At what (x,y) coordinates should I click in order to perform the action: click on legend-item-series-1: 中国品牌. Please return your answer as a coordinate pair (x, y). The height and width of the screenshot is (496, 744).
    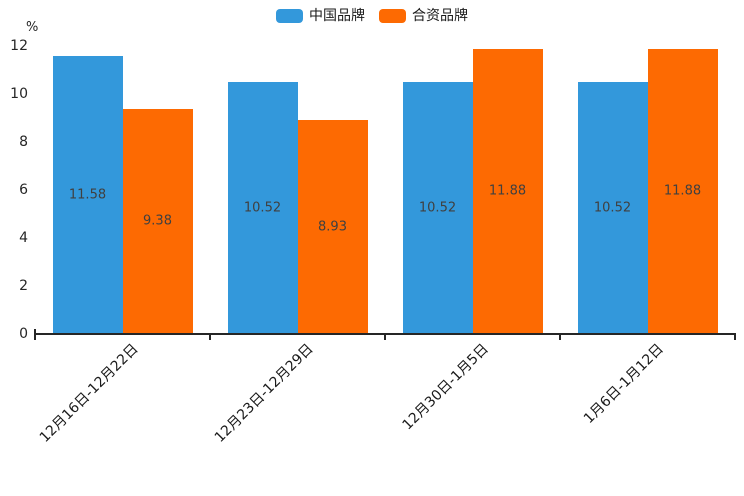
    Looking at the image, I should click on (320, 16).